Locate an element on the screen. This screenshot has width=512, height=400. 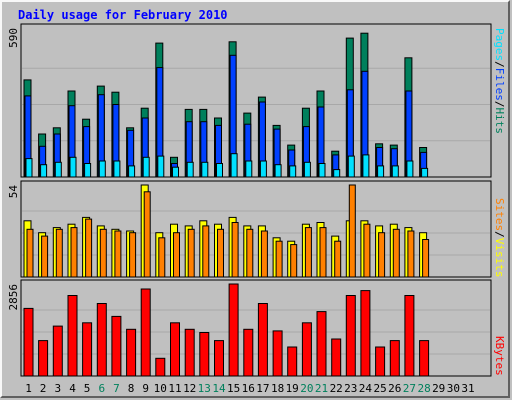
y-max-label: 54 is located at coordinates (13, 192).